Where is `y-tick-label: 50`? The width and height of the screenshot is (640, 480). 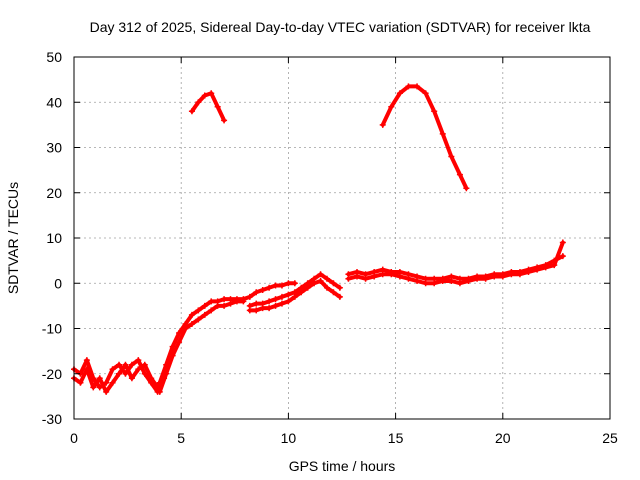
y-tick-label: 50 is located at coordinates (54, 57).